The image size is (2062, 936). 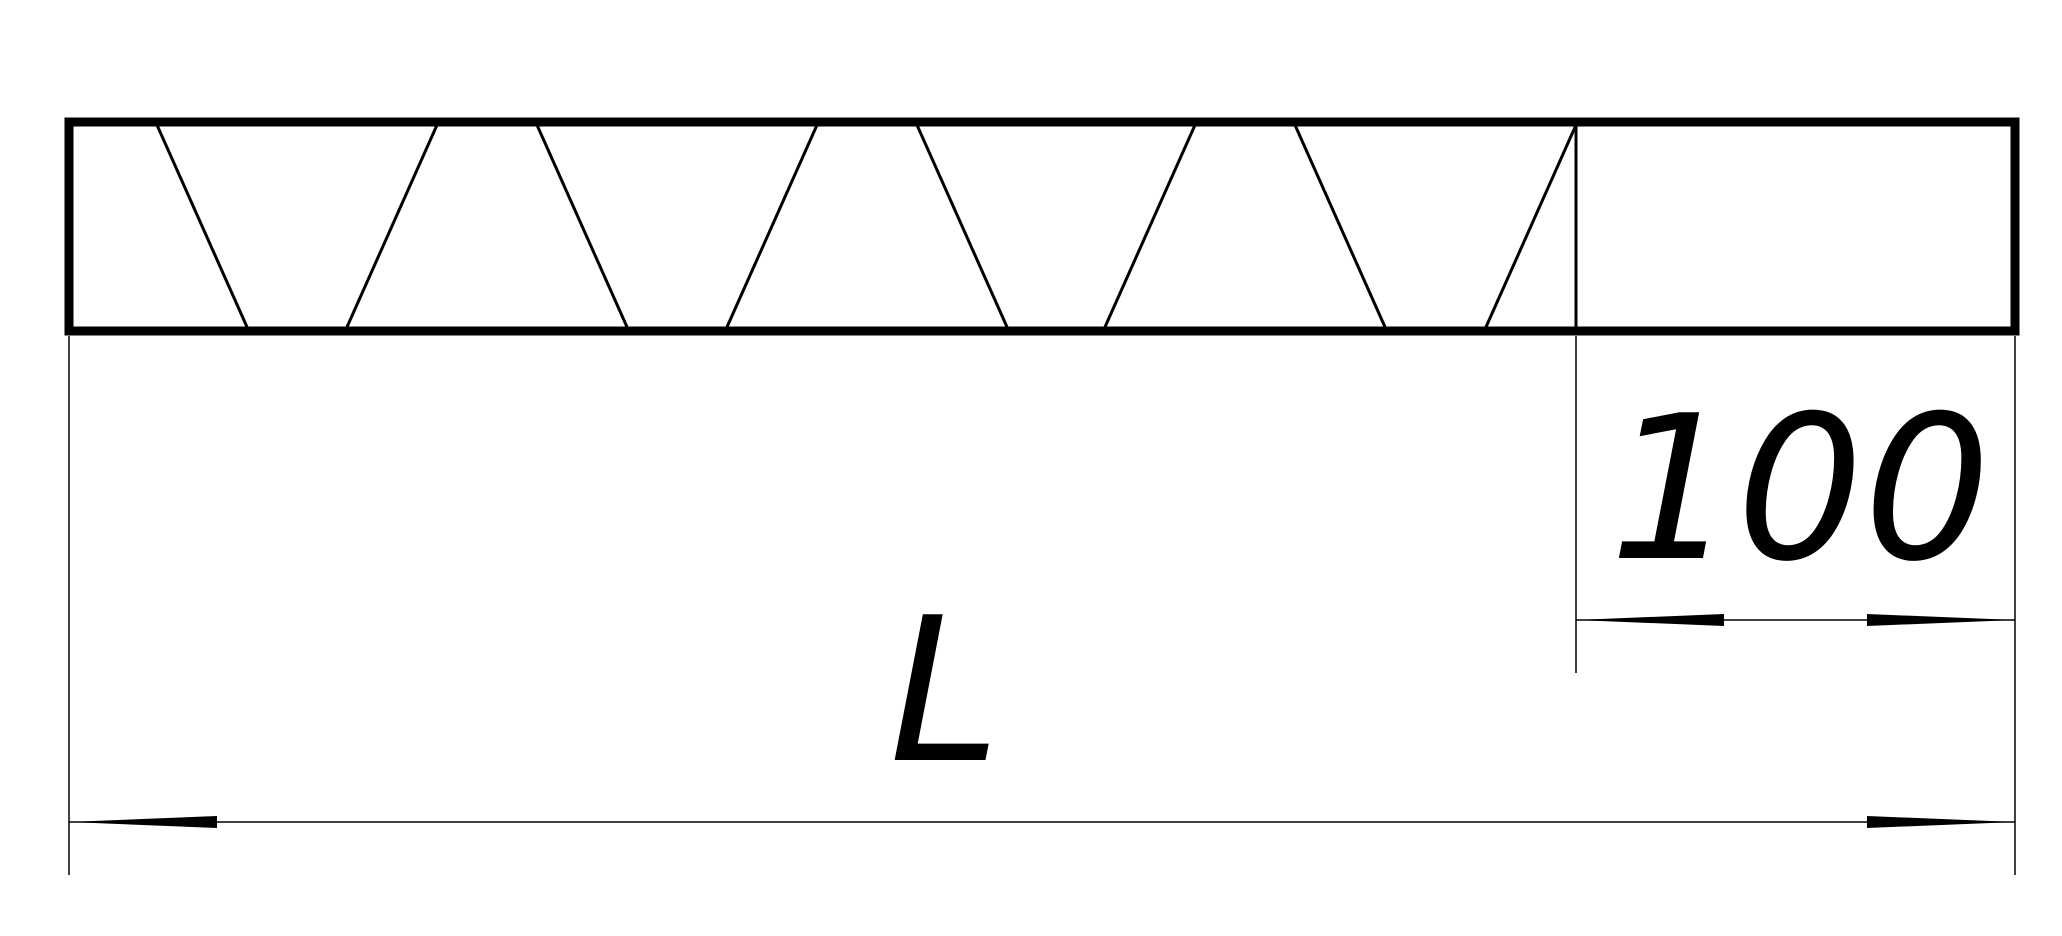 What do you see at coordinates (944, 691) in the screenshot?
I see `dimension-label-L: L` at bounding box center [944, 691].